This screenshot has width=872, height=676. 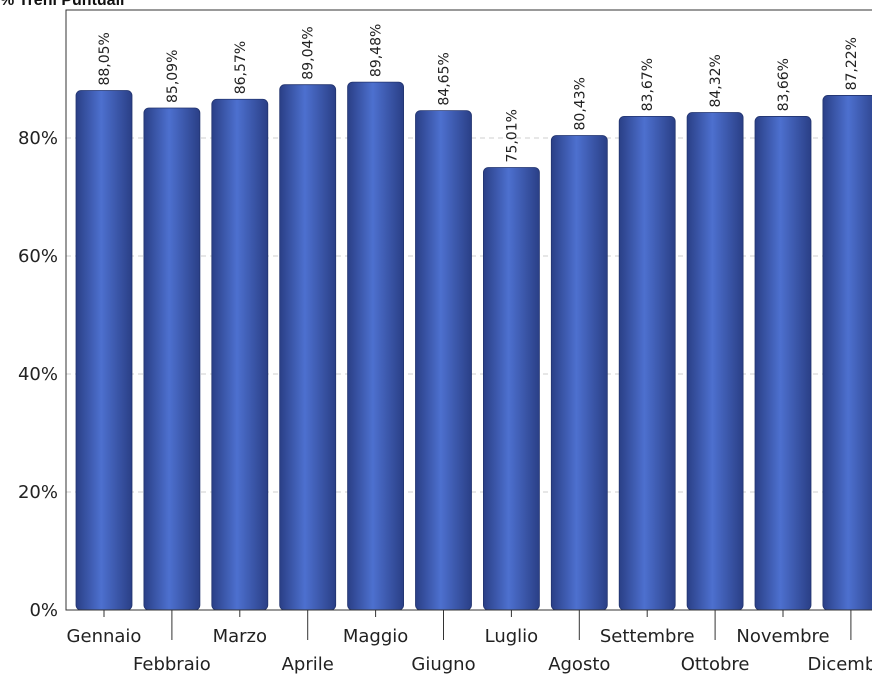 I want to click on bar-value-label: 84,32%, so click(x=716, y=80).